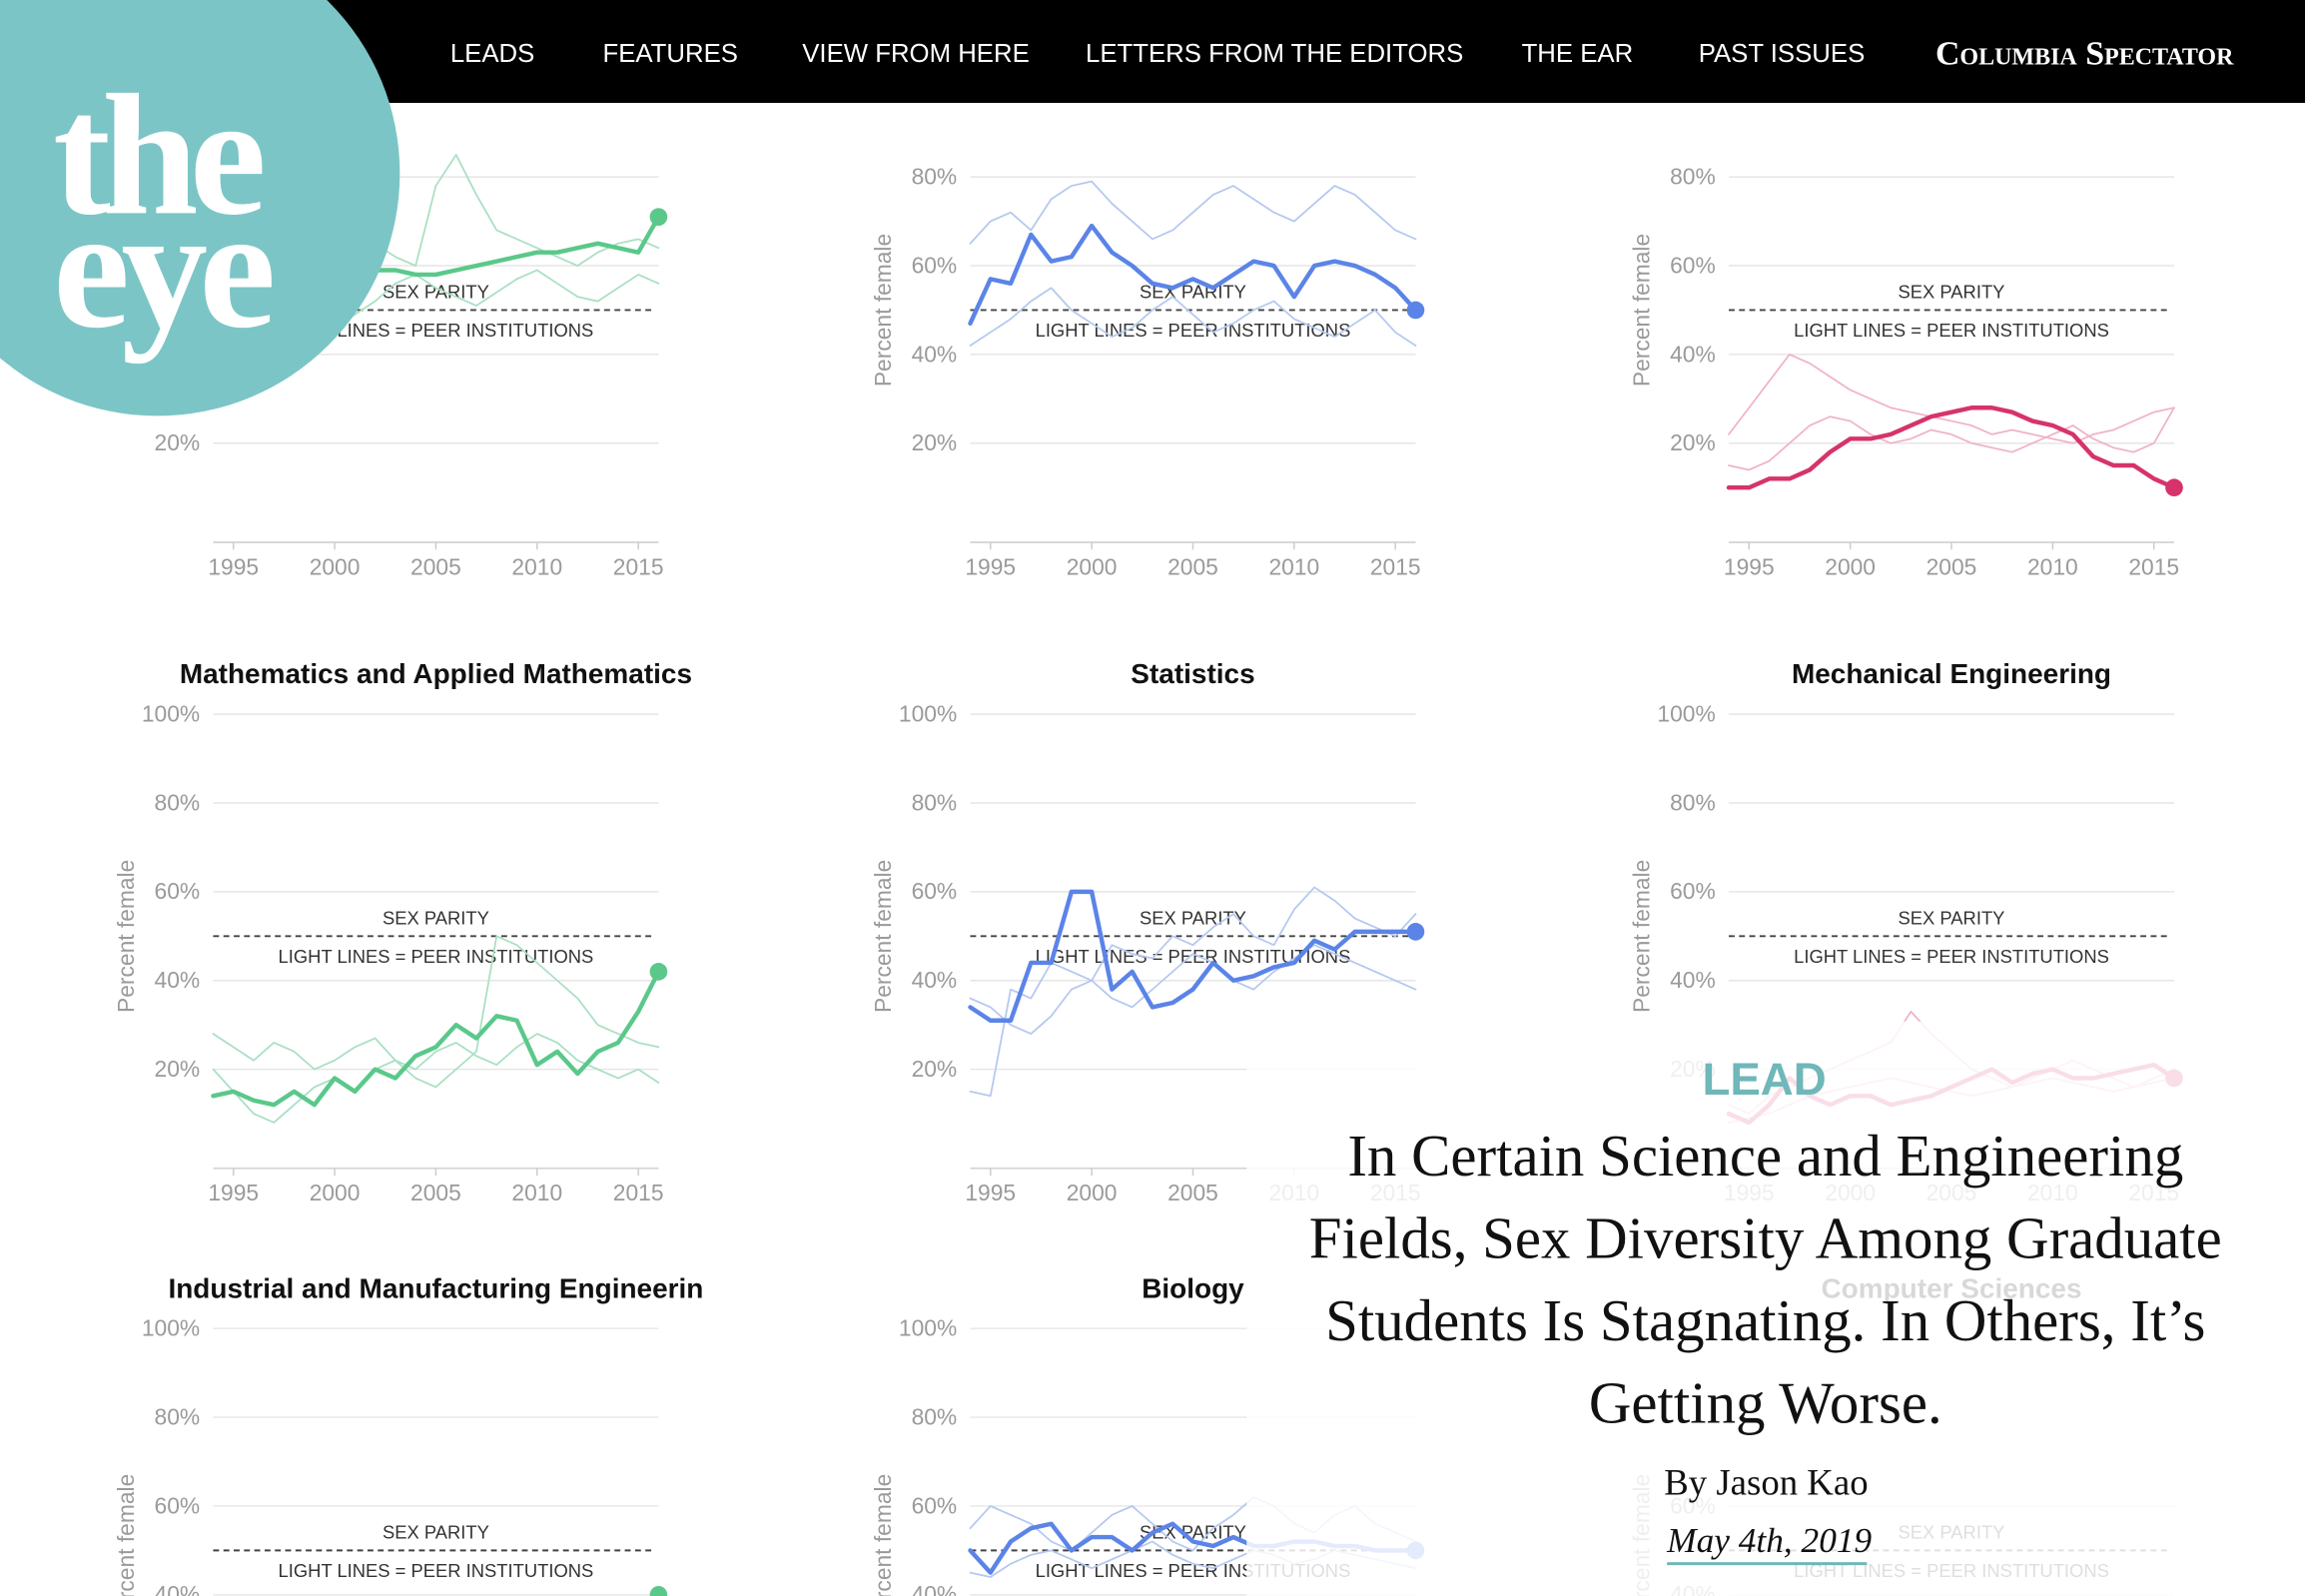 Image resolution: width=2305 pixels, height=1596 pixels. Describe the element at coordinates (1765, 1079) in the screenshot. I see `lead-label: LEAD` at that location.